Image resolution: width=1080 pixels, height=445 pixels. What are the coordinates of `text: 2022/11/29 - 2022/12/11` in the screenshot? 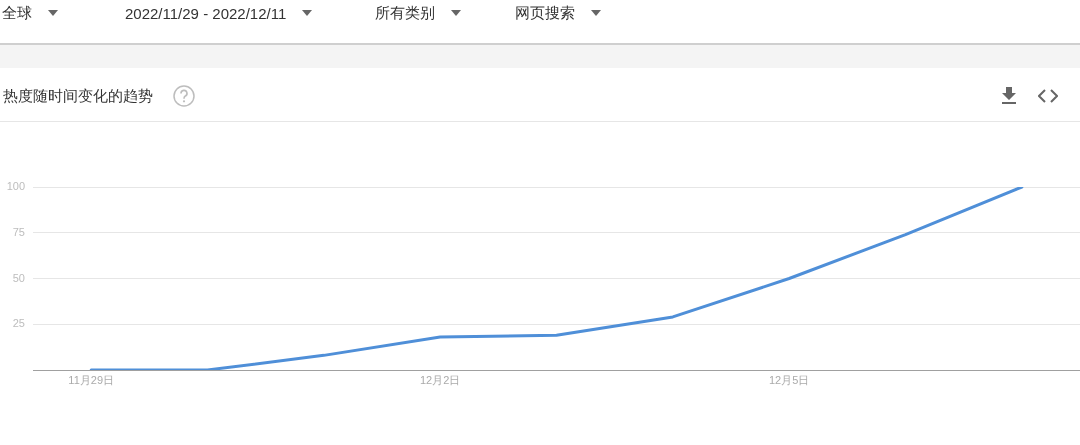 It's located at (206, 13).